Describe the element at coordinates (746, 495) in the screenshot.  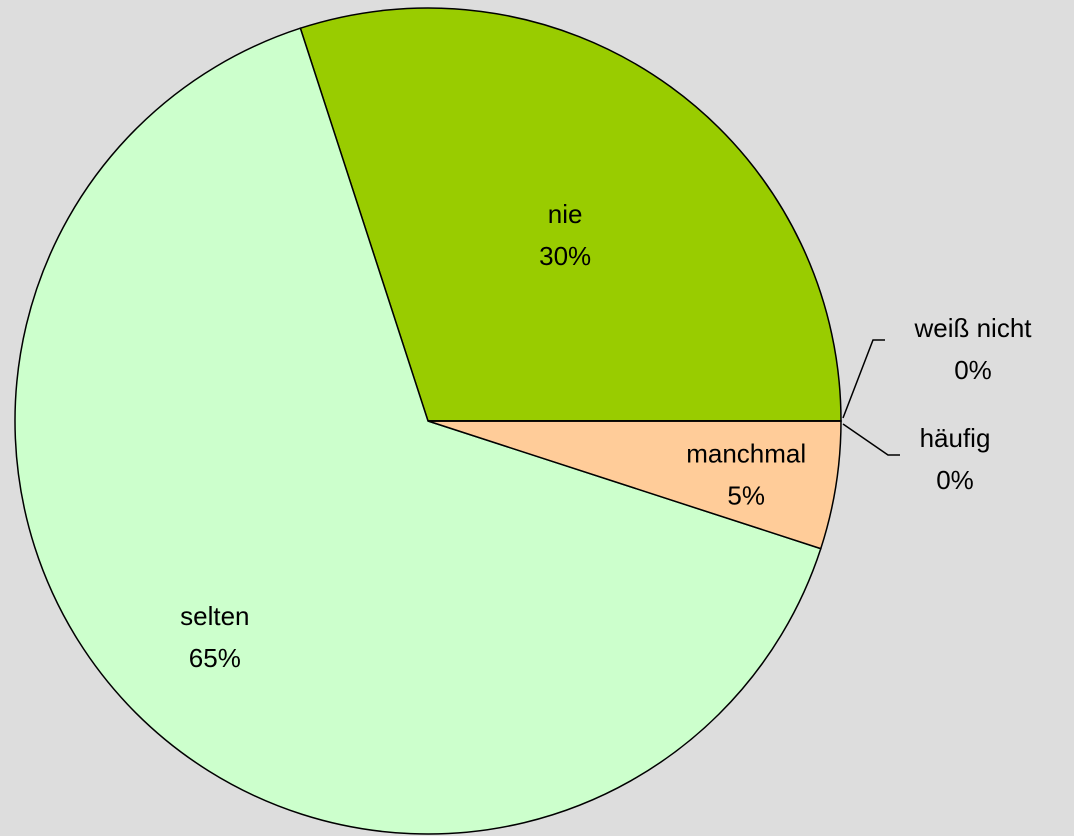
I see `slice-value-label: 5%` at that location.